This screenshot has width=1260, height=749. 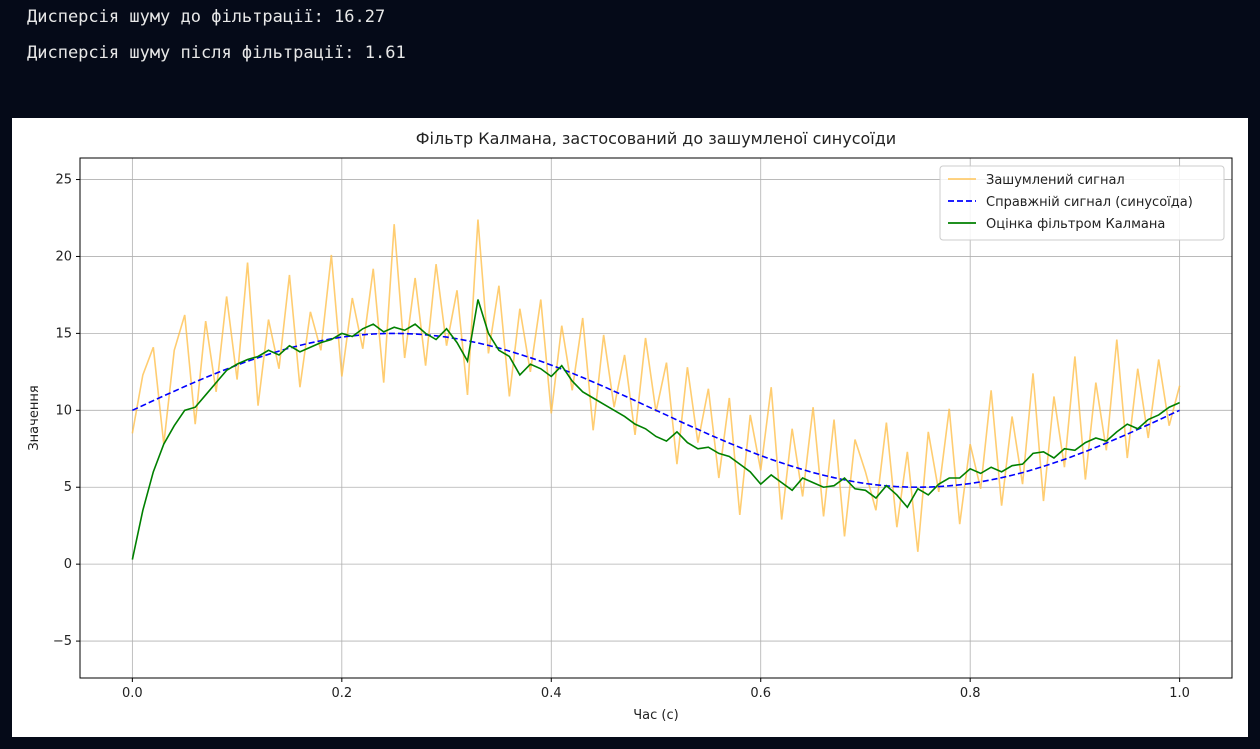 What do you see at coordinates (551, 693) in the screenshot?
I see `x-tick-label: 0.4` at bounding box center [551, 693].